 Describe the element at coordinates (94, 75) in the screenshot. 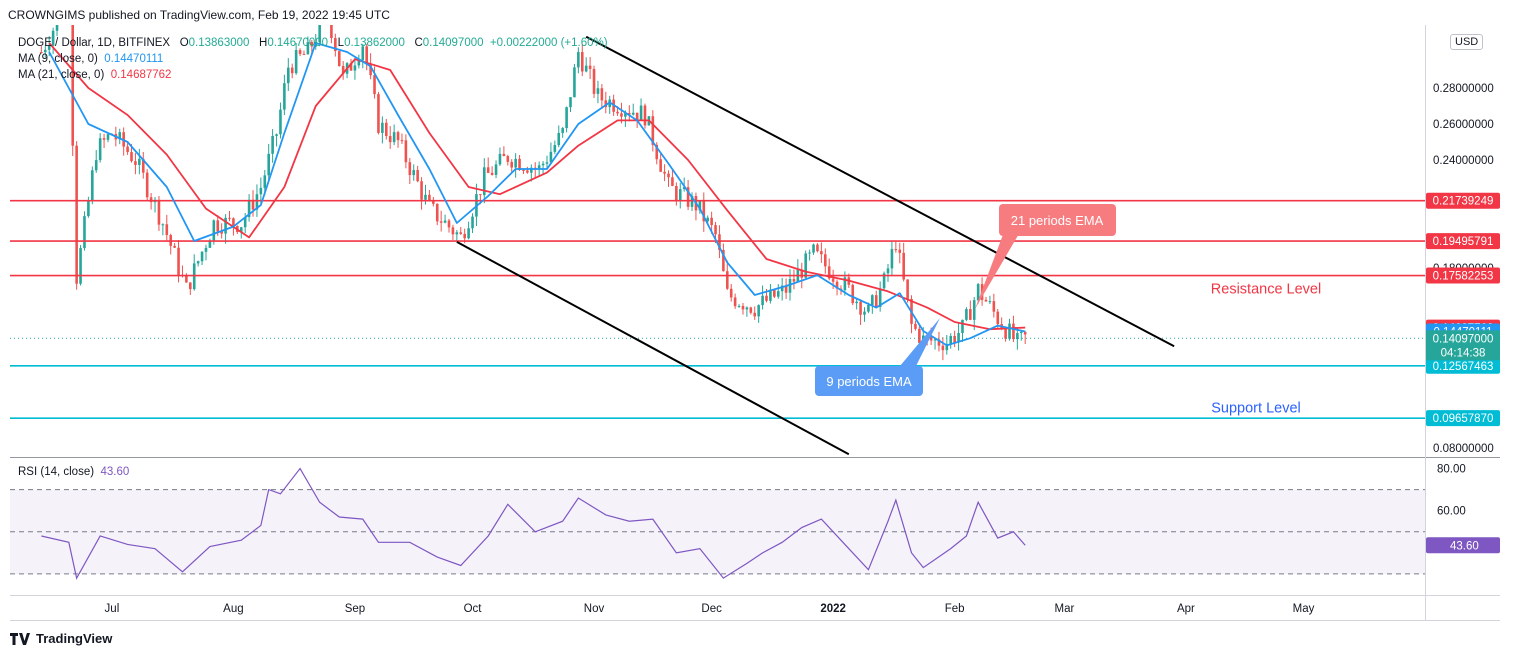

I see `ma21-legend: MA (21, close, 0) 0.14687762` at that location.